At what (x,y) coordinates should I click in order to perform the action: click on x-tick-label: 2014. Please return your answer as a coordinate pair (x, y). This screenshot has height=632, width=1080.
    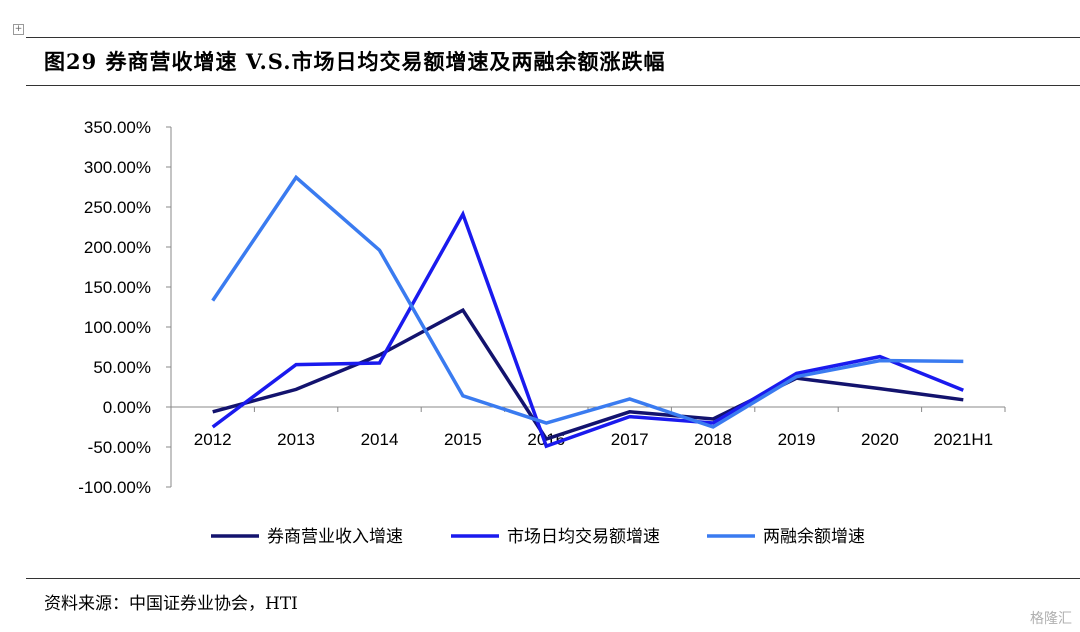
    Looking at the image, I should click on (380, 439).